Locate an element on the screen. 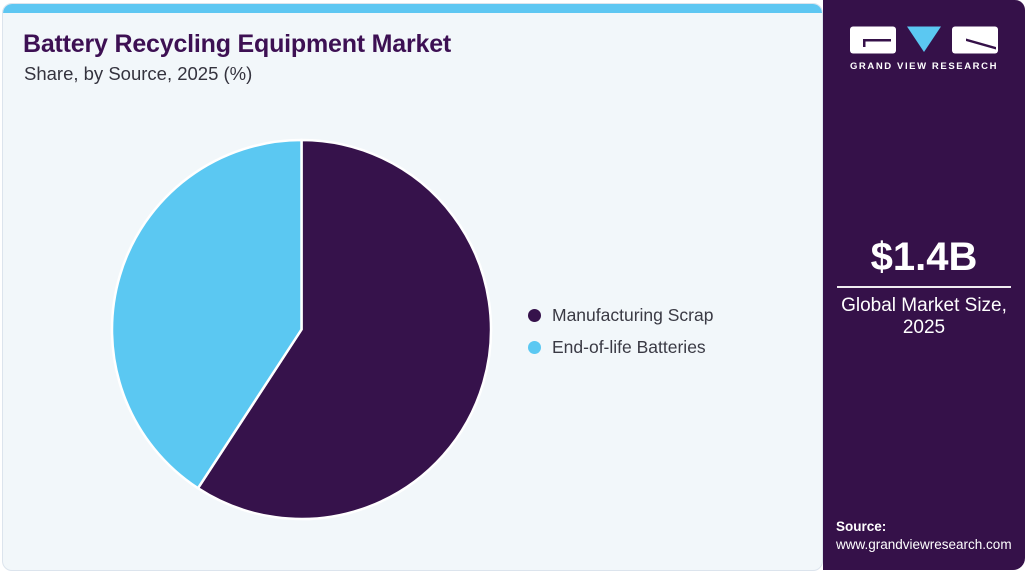 Image resolution: width=1025 pixels, height=576 pixels. legend-label: Manufacturing Scrap is located at coordinates (633, 314).